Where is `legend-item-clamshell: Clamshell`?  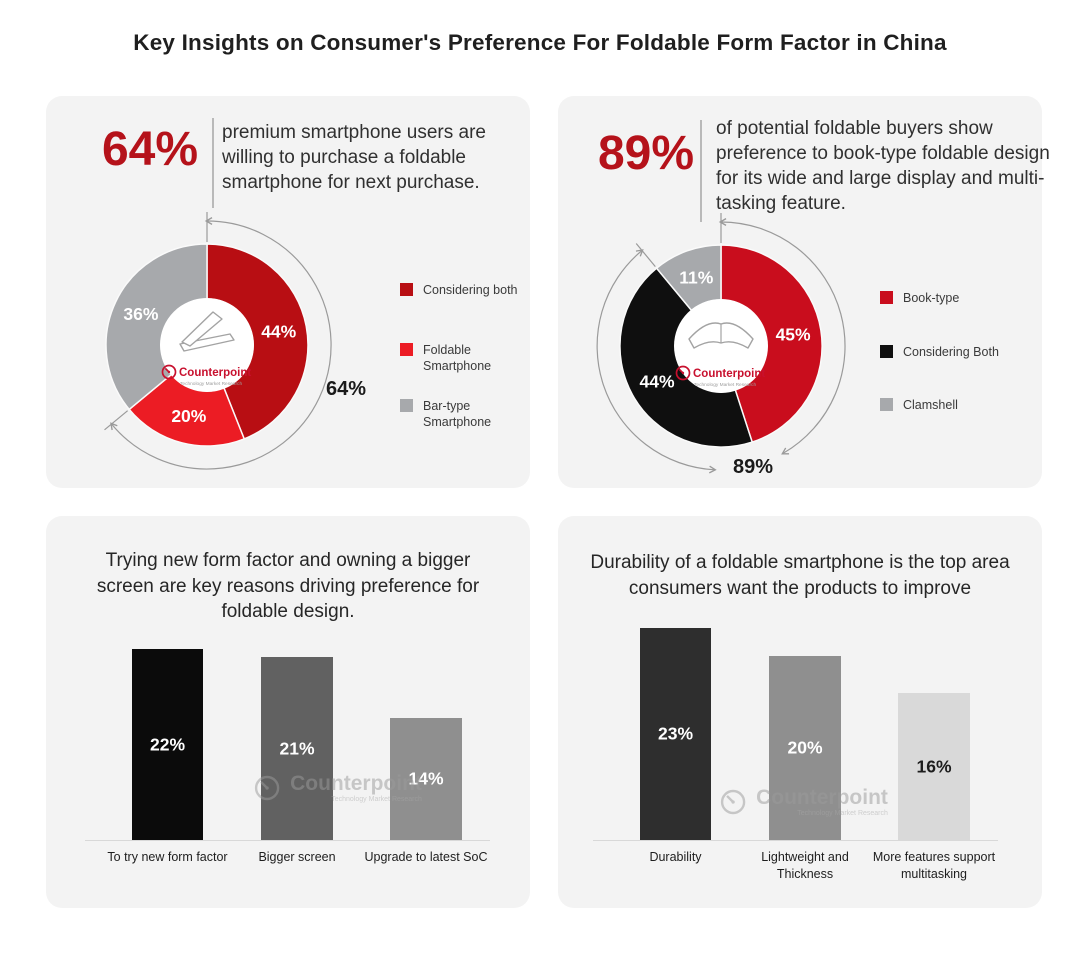
legend-item-clamshell: Clamshell is located at coordinates (966, 405).